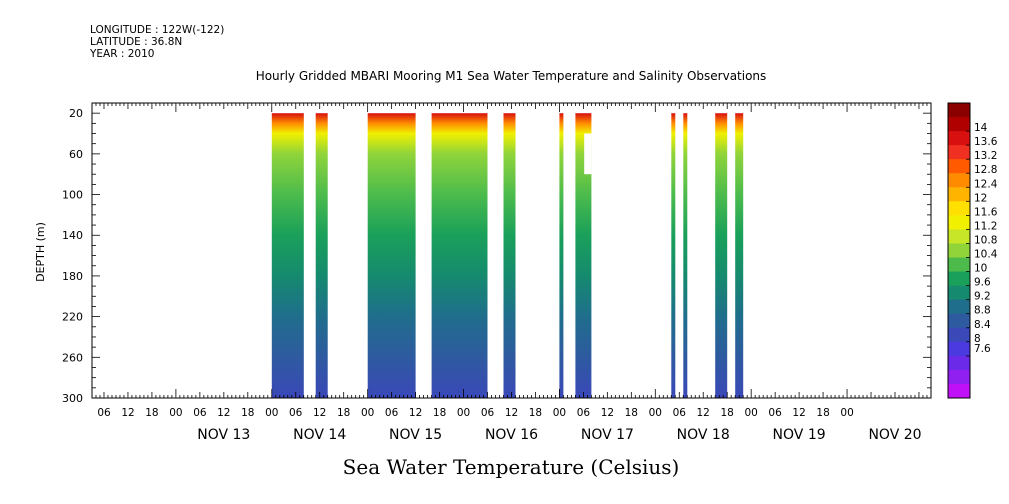 Image resolution: width=1009 pixels, height=504 pixels. What do you see at coordinates (40, 252) in the screenshot?
I see `y-axis-label: DEPTH (m)` at bounding box center [40, 252].